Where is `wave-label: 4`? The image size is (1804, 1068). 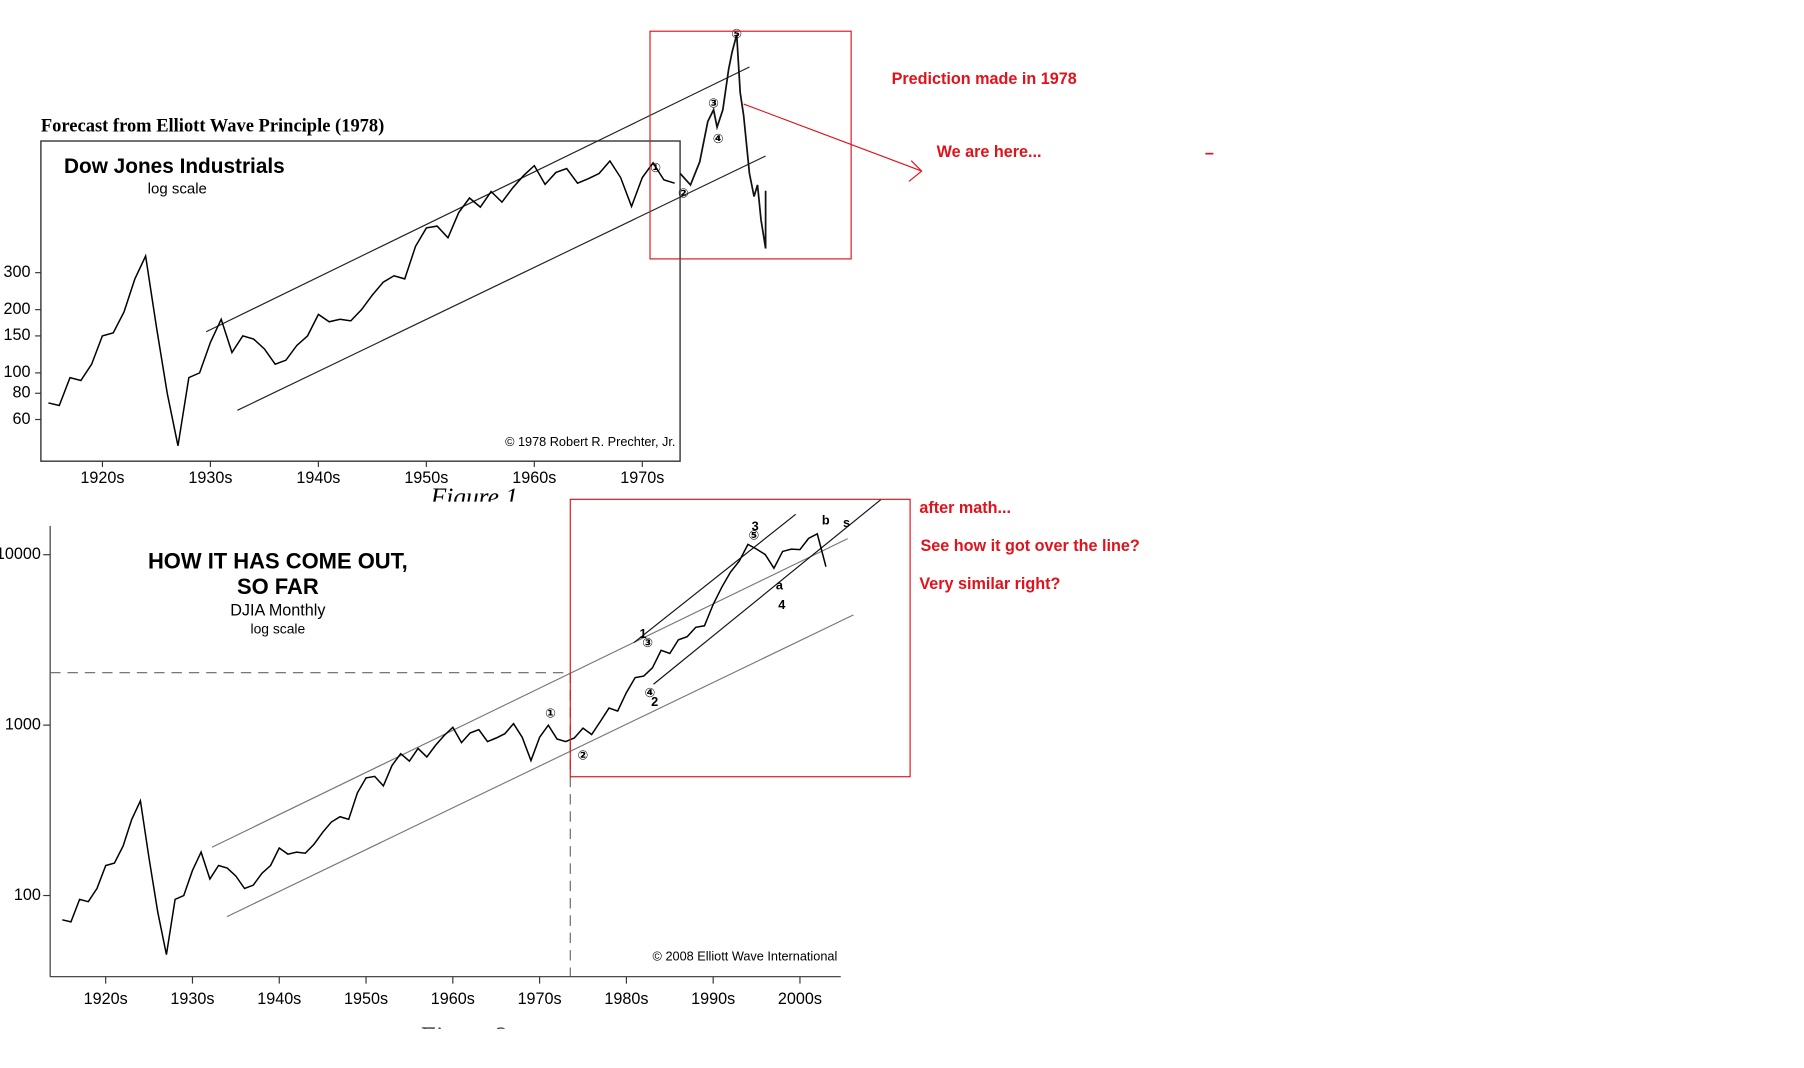
wave-label: 4 is located at coordinates (781, 604).